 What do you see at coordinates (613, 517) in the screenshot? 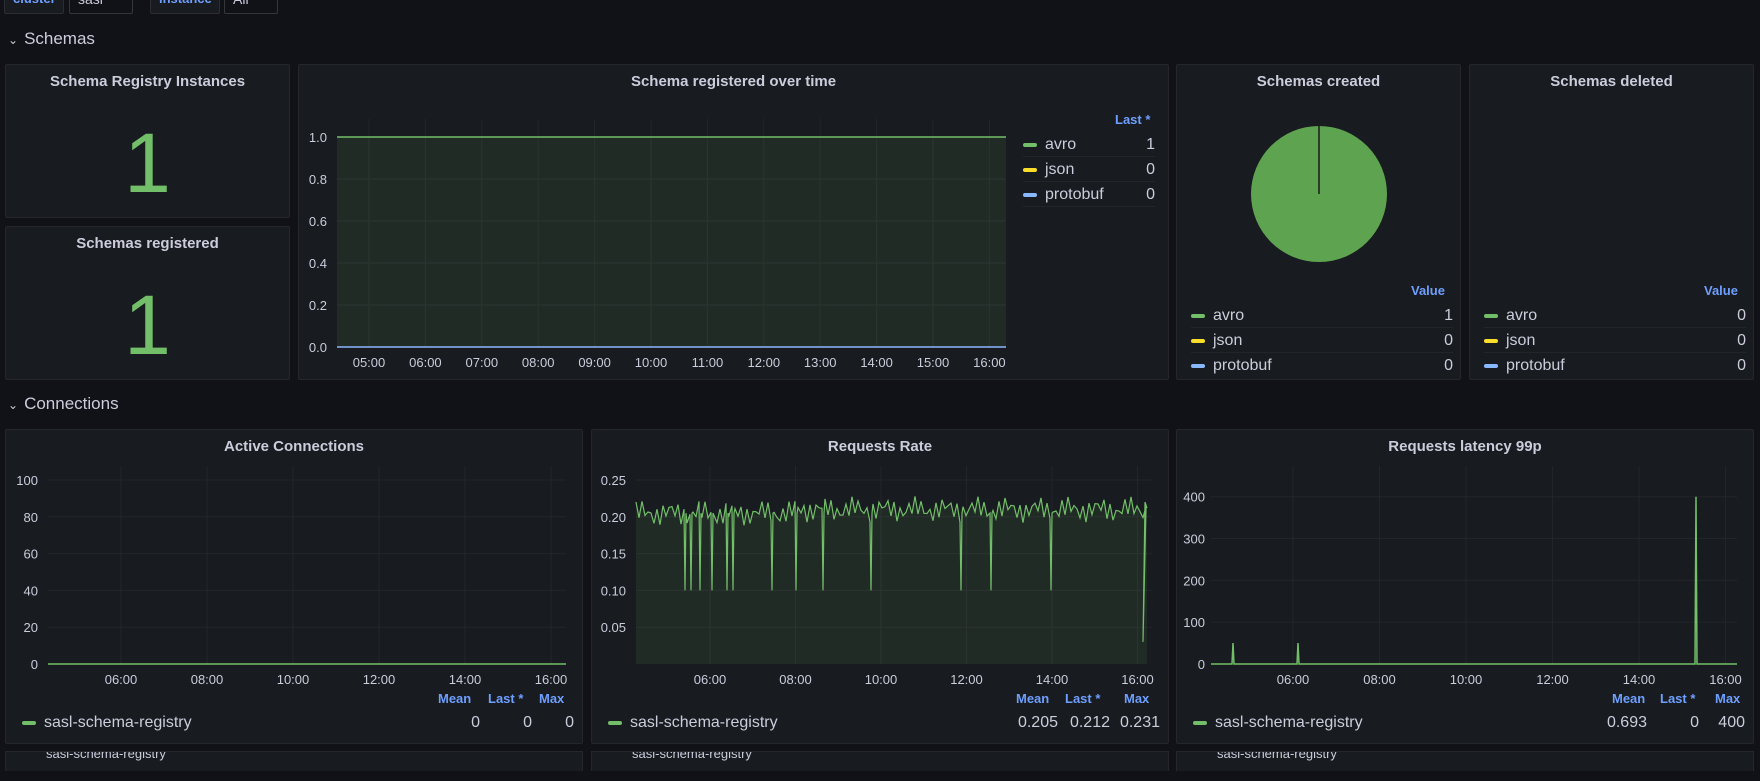
I see `y-tick-label: 0.20` at bounding box center [613, 517].